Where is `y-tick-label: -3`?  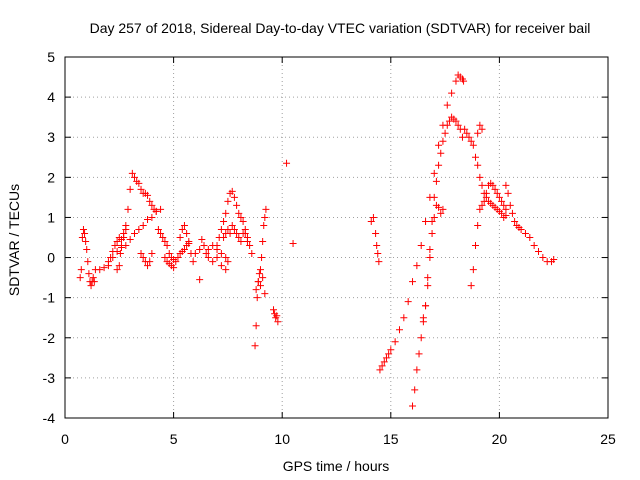 y-tick-label: -3 is located at coordinates (49, 378).